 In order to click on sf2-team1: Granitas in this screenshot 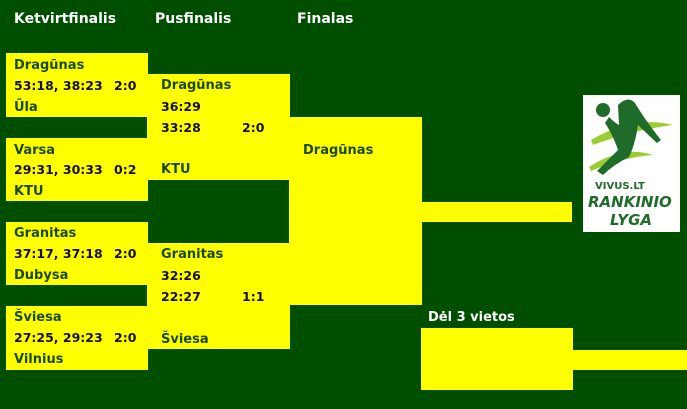, I will do `click(192, 254)`.